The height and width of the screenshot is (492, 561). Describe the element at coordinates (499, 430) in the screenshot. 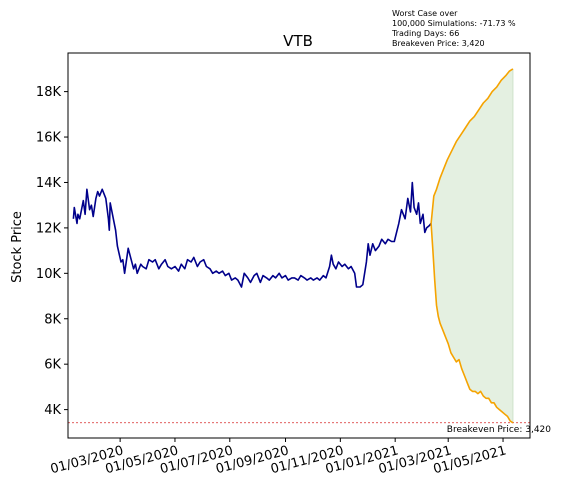

I see `breakeven-label: Breakeven Price: 3,420` at that location.